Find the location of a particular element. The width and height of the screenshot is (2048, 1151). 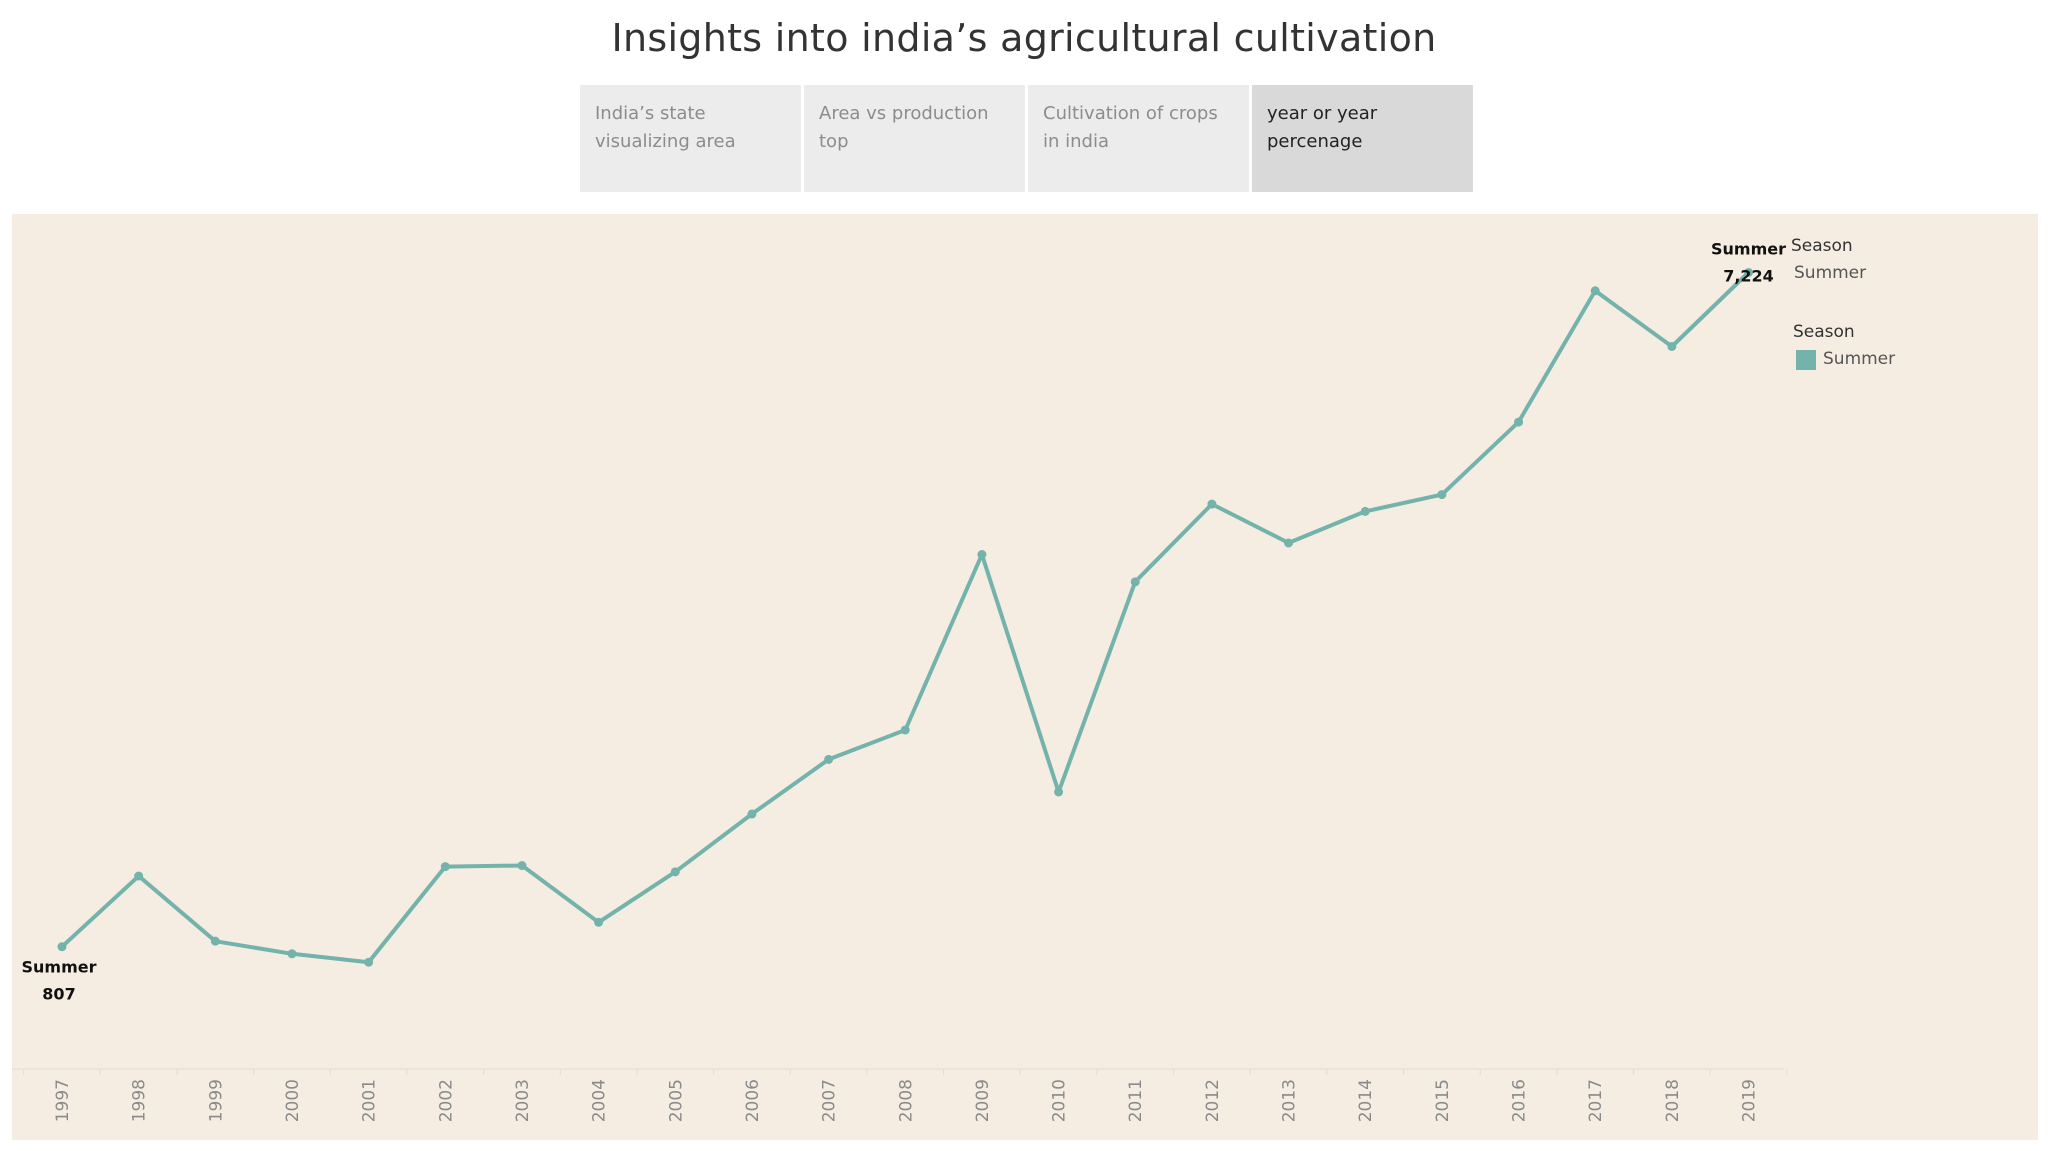

filter-legend-value: Summer is located at coordinates (1830, 273).